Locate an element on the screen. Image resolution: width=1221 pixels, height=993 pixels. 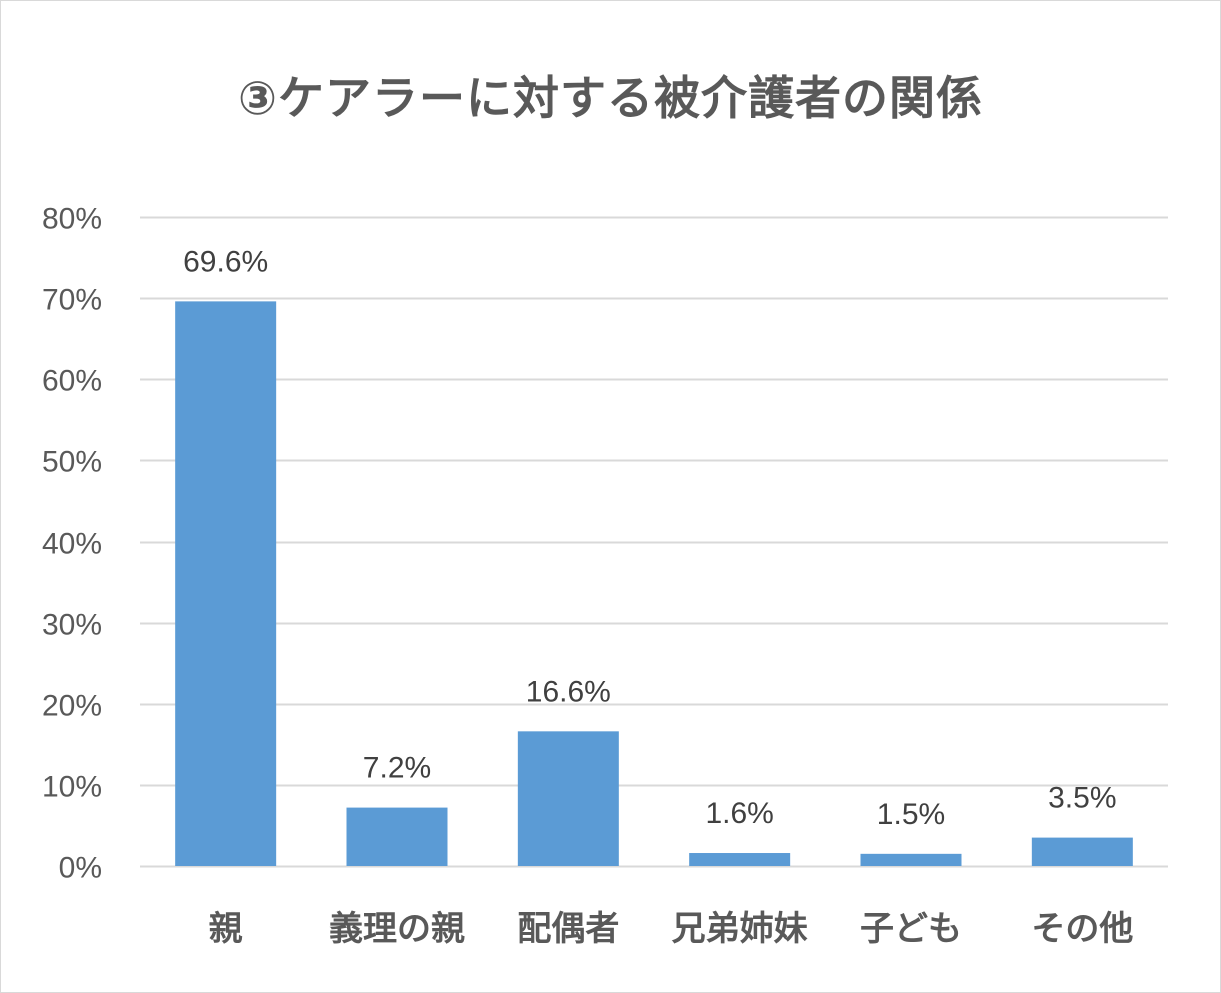
x-category-label: 兄弟姉妹 is located at coordinates (740, 929).